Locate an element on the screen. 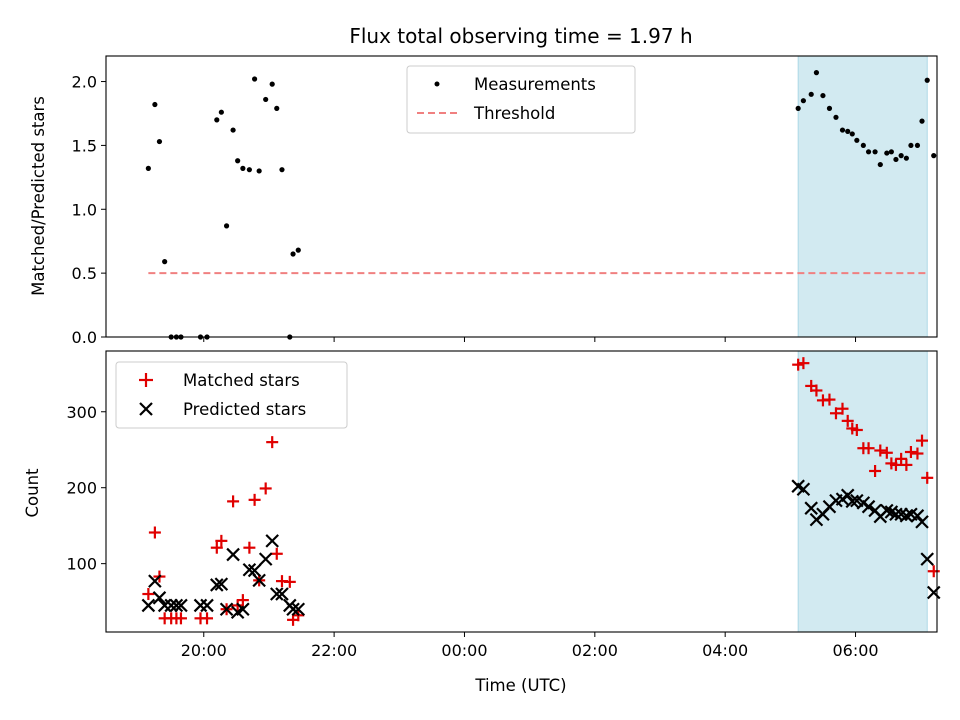 The width and height of the screenshot is (960, 720). bottom-legend-box is located at coordinates (231, 395).